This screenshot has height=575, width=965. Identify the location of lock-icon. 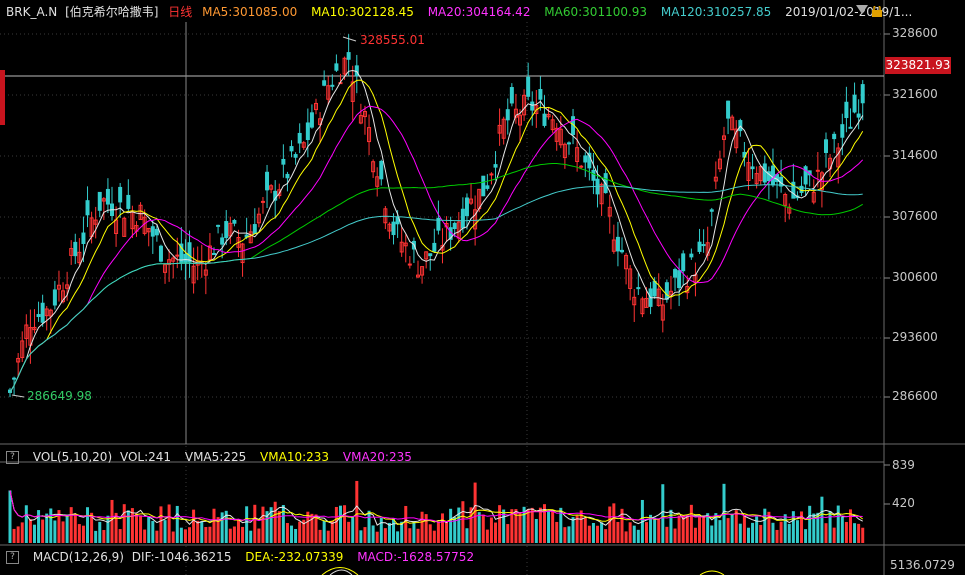
(877, 12).